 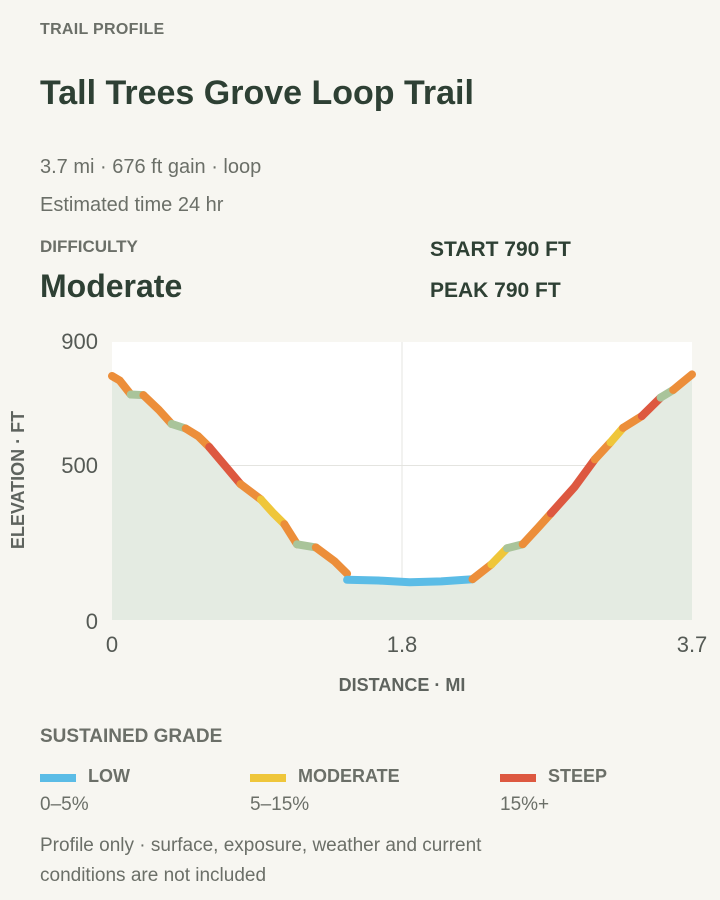 I want to click on trail-title: Tall Trees Grove Loop Trail, so click(x=257, y=93).